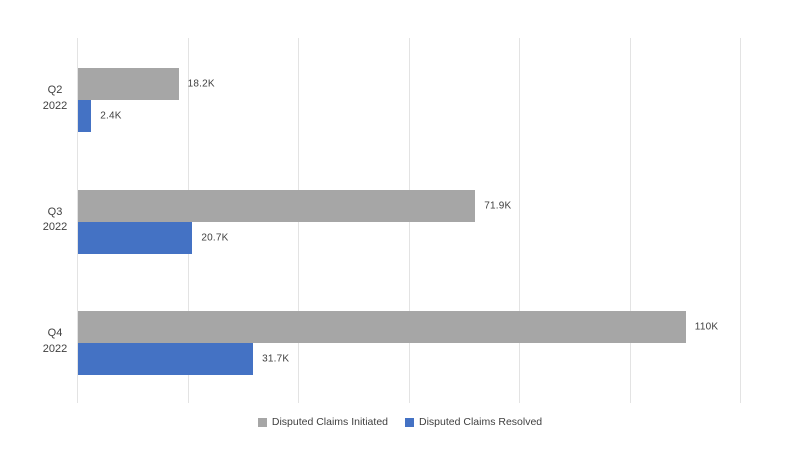 The height and width of the screenshot is (450, 800). Describe the element at coordinates (481, 422) in the screenshot. I see `legend-label: Disputed Claims Resolved` at that location.